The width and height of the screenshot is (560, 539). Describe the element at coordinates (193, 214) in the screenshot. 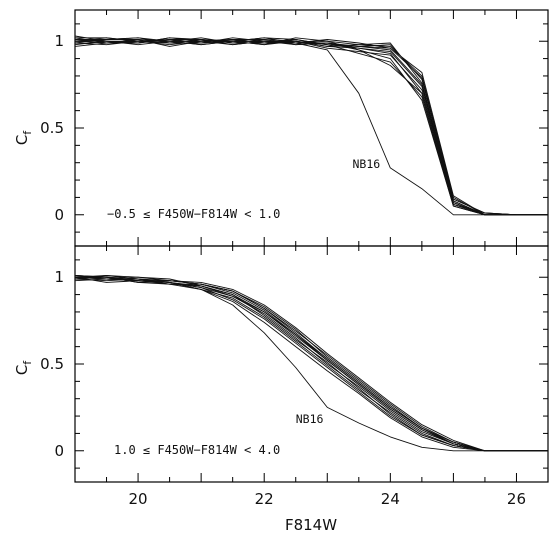

I see `top-panel-label: −0.5 ≤ F450W−F814W < 1.0` at that location.